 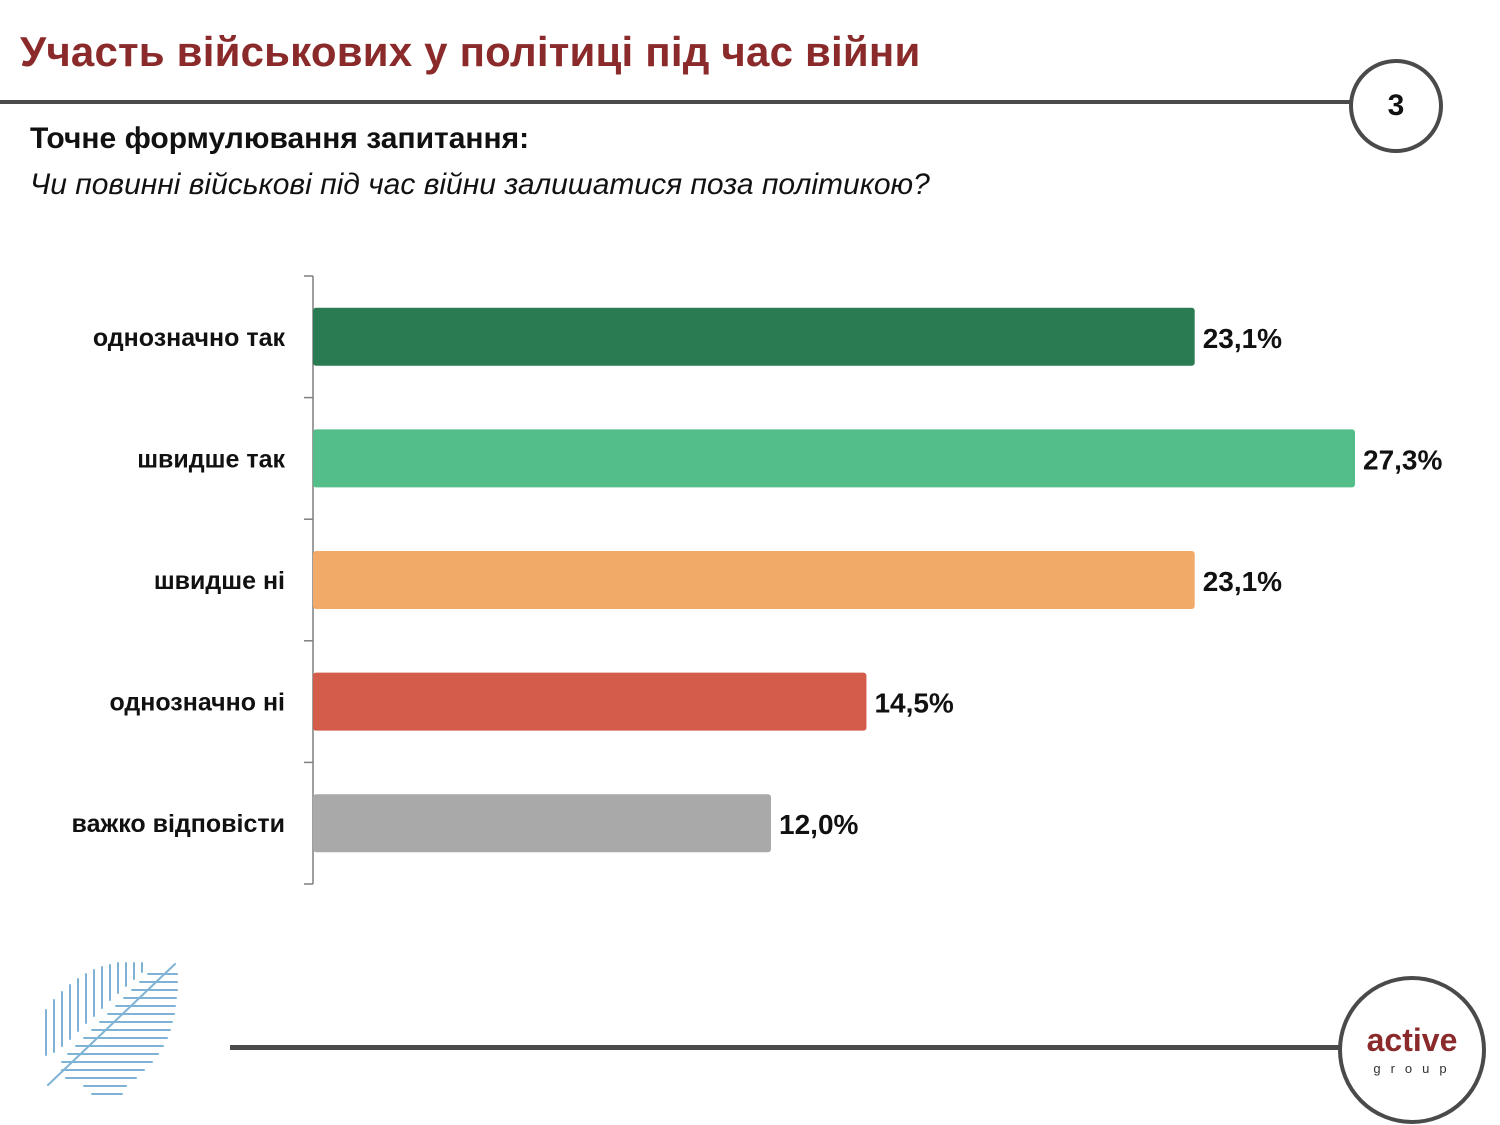 What do you see at coordinates (111, 1028) in the screenshot?
I see `leaf-logo-icon` at bounding box center [111, 1028].